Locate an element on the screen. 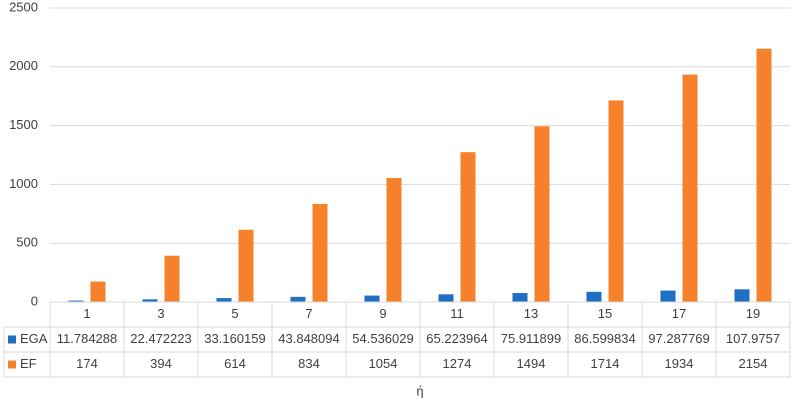 This screenshot has width=796, height=402. table-value: 86.599834 is located at coordinates (604, 338).